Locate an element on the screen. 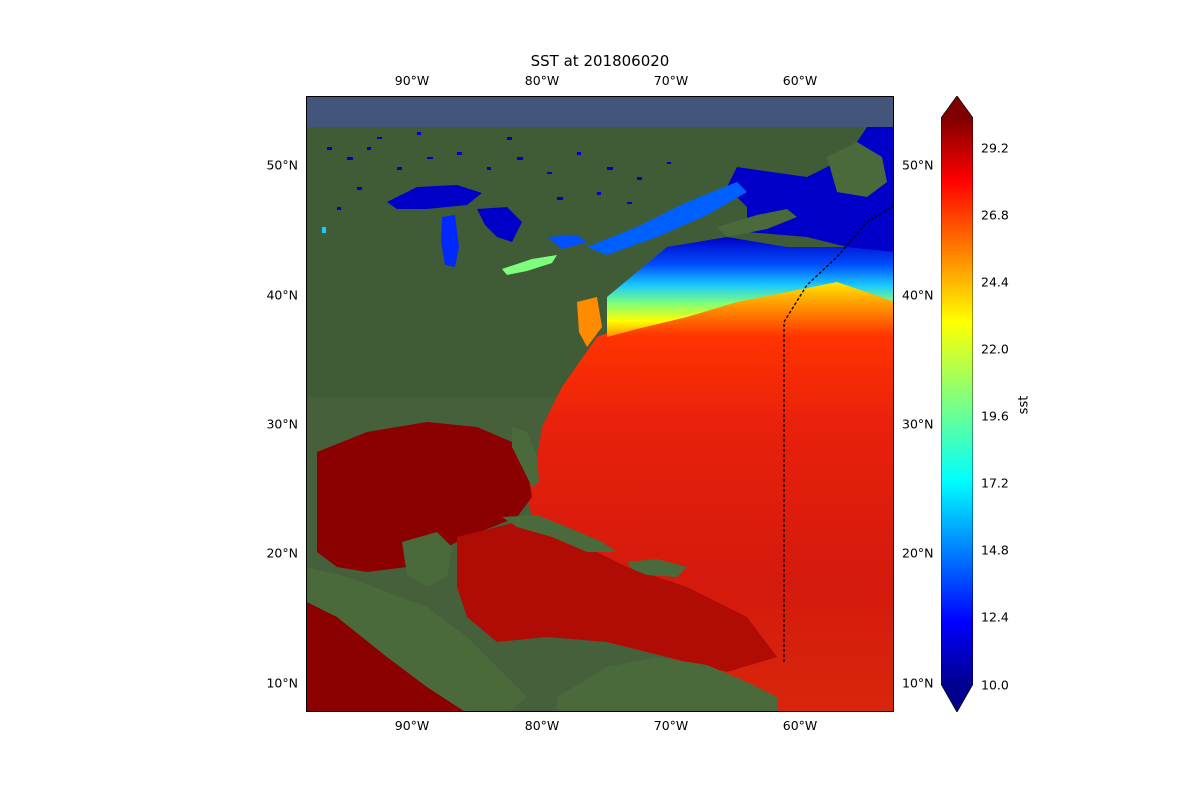 This screenshot has width=1200, height=800. colorbar-tick: 24.4 is located at coordinates (995, 282).